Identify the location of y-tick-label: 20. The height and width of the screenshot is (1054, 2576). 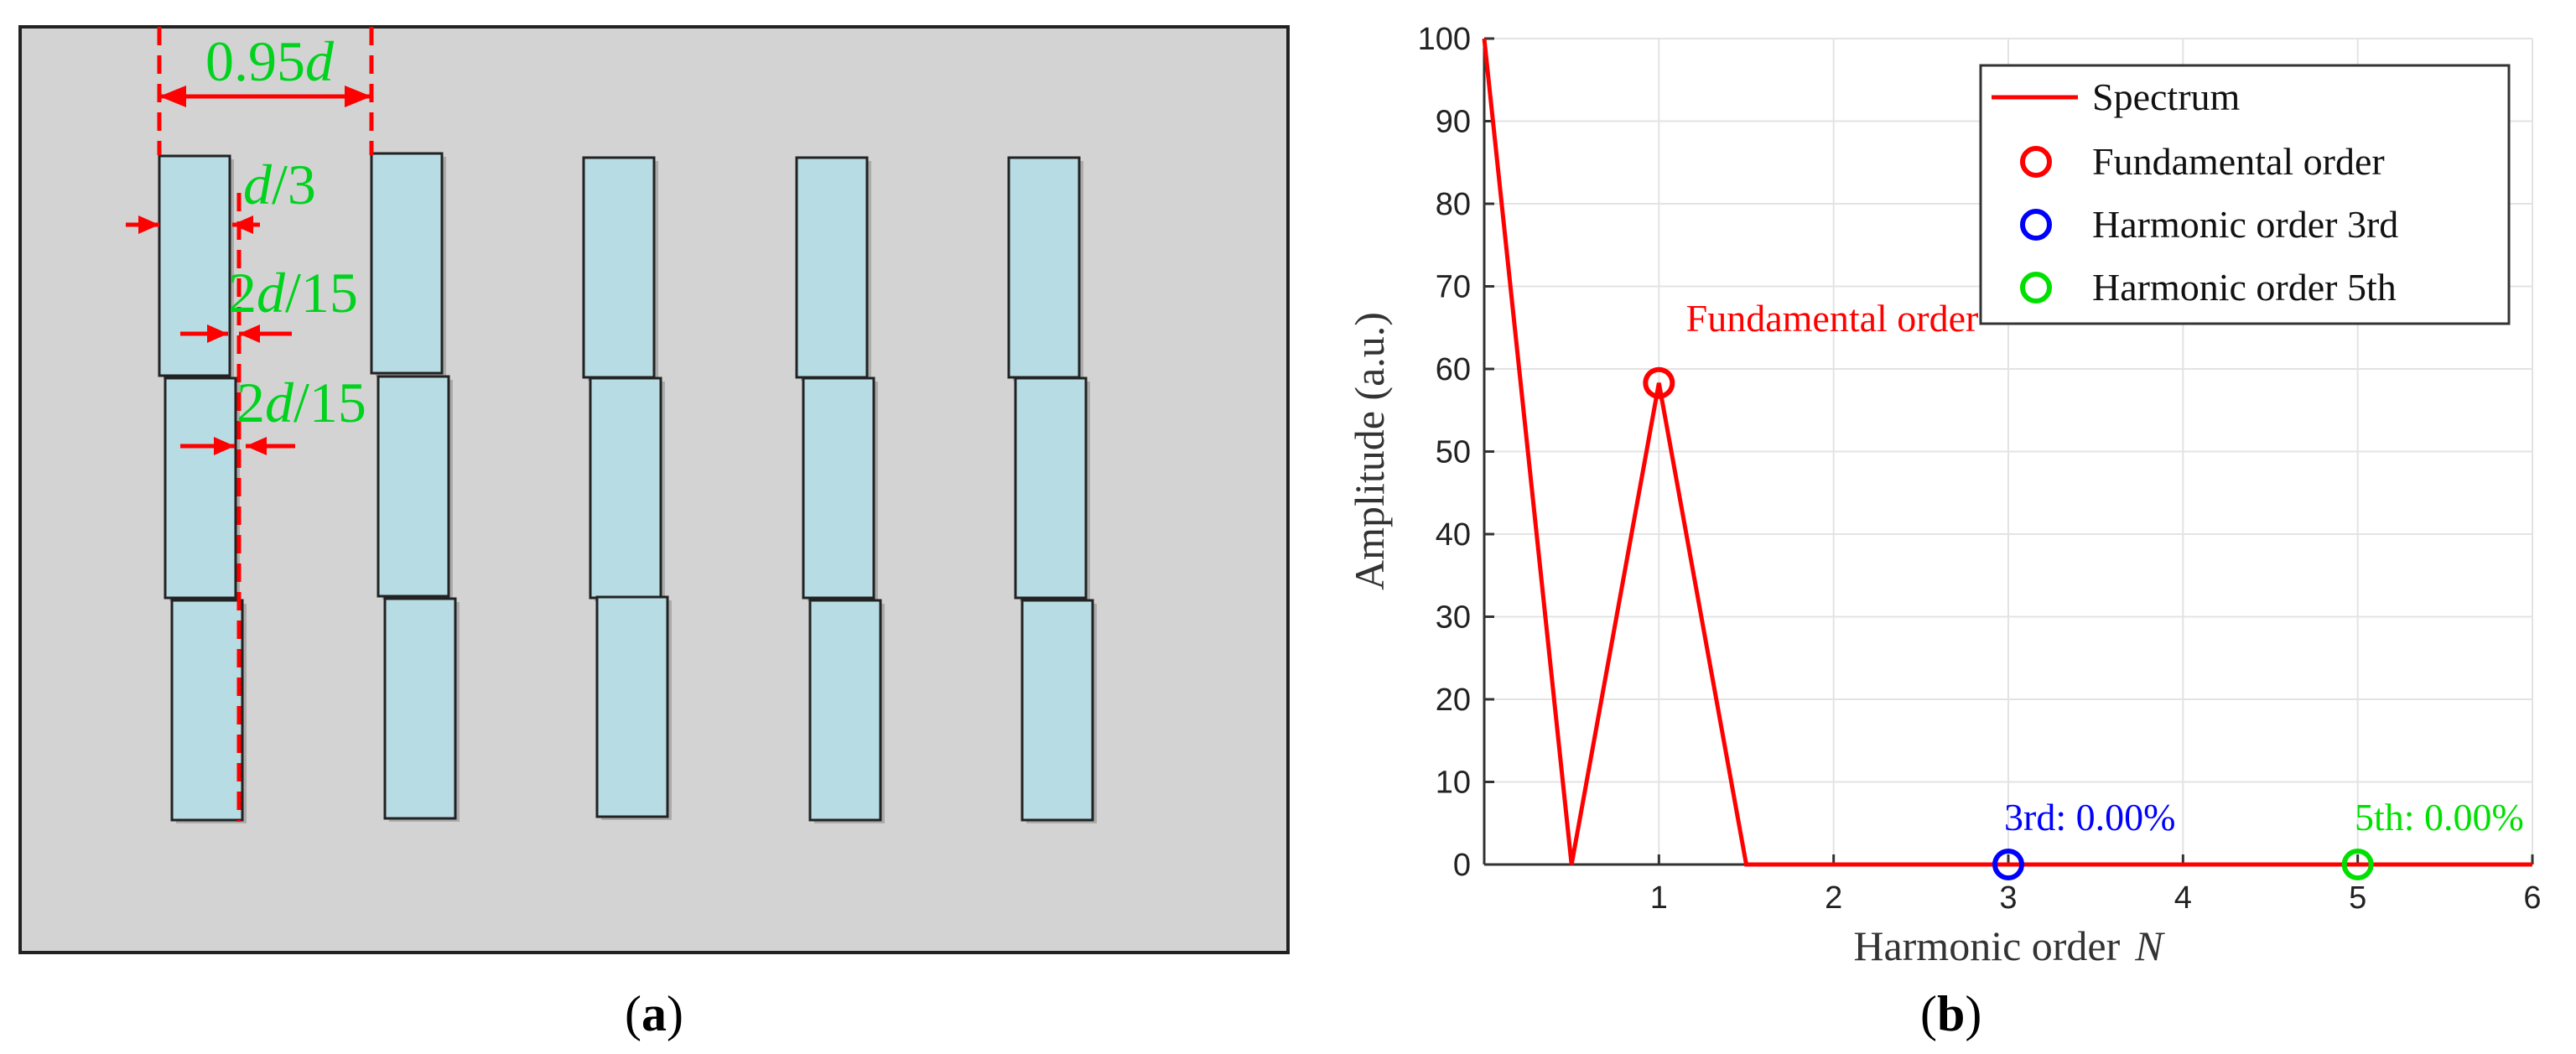
(1453, 700).